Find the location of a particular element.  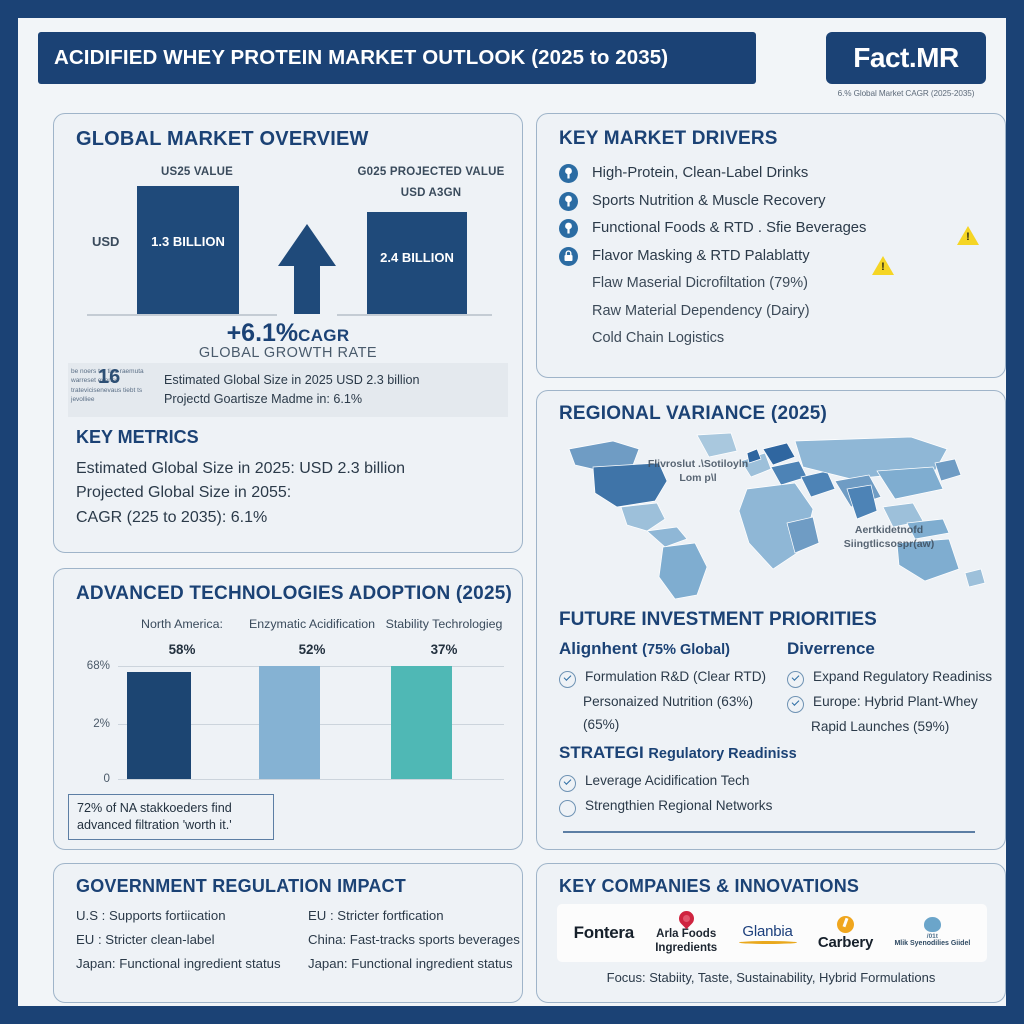

note-line-2: Projectd Goartisze Madme in: 6.1% is located at coordinates (263, 399).